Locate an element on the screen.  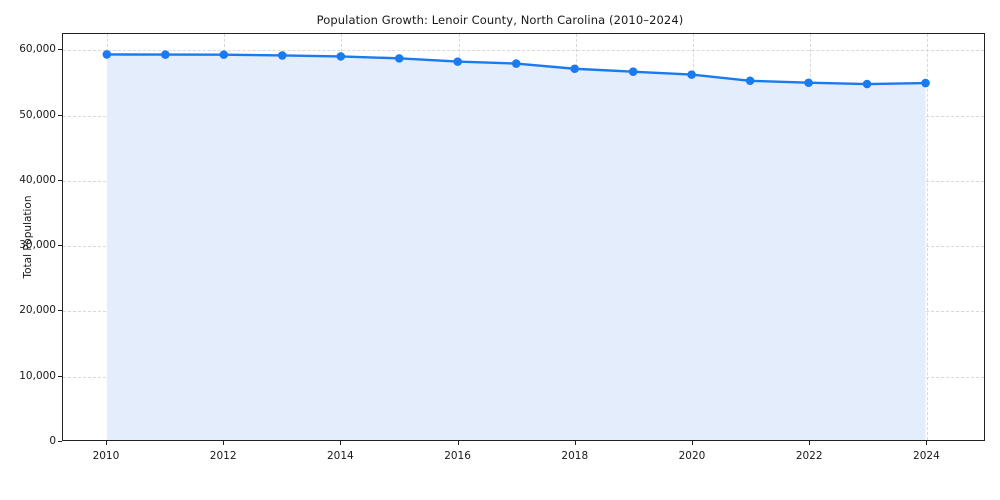
y-axis-tick-label: 30,000 is located at coordinates (37, 245).